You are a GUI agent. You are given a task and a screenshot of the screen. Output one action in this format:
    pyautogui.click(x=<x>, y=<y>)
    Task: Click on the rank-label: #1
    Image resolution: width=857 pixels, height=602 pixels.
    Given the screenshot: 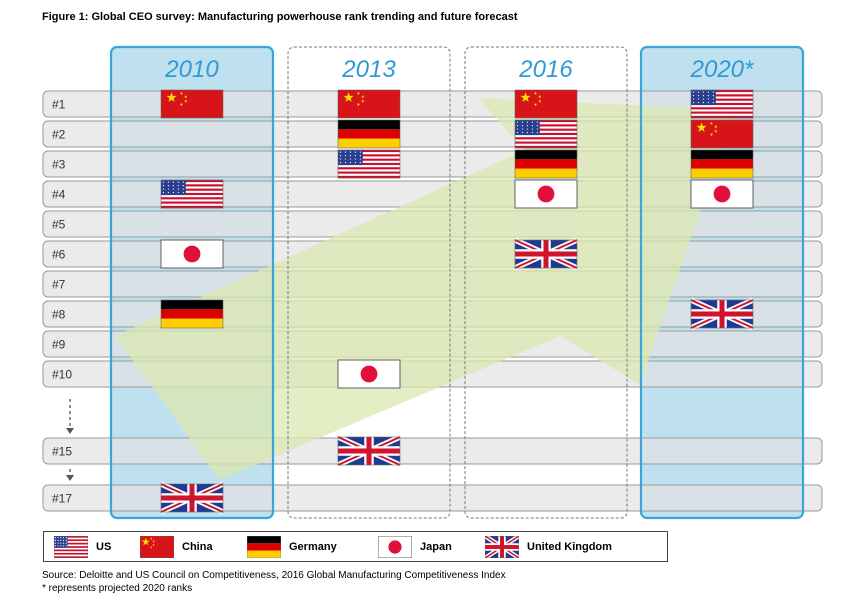 What is the action you would take?
    pyautogui.click(x=59, y=105)
    